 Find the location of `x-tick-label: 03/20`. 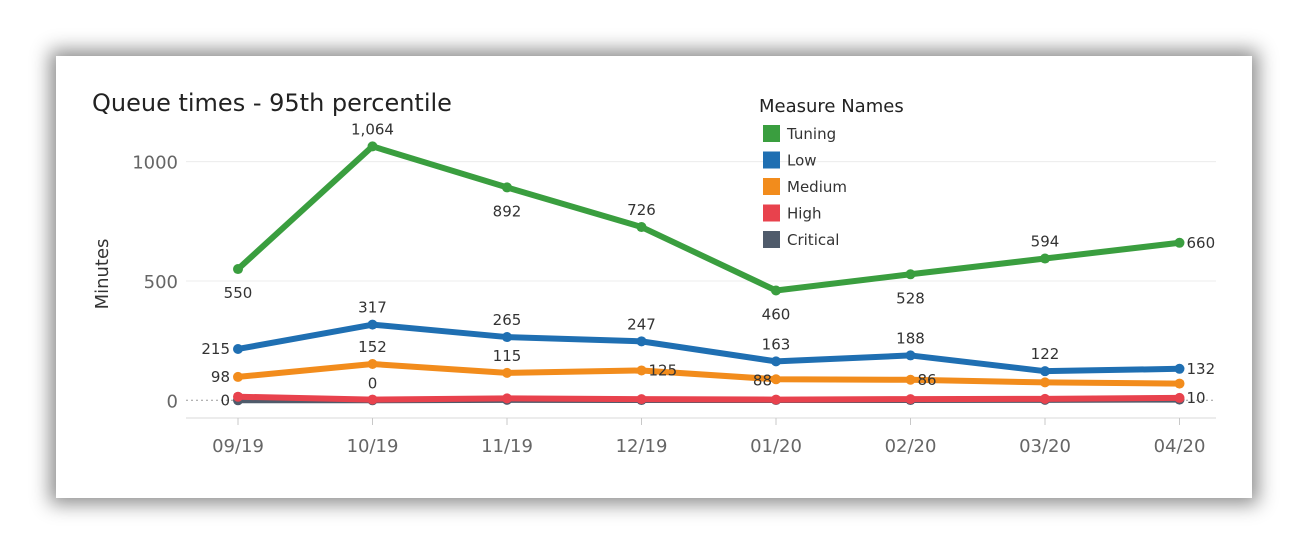

x-tick-label: 03/20 is located at coordinates (1045, 446).